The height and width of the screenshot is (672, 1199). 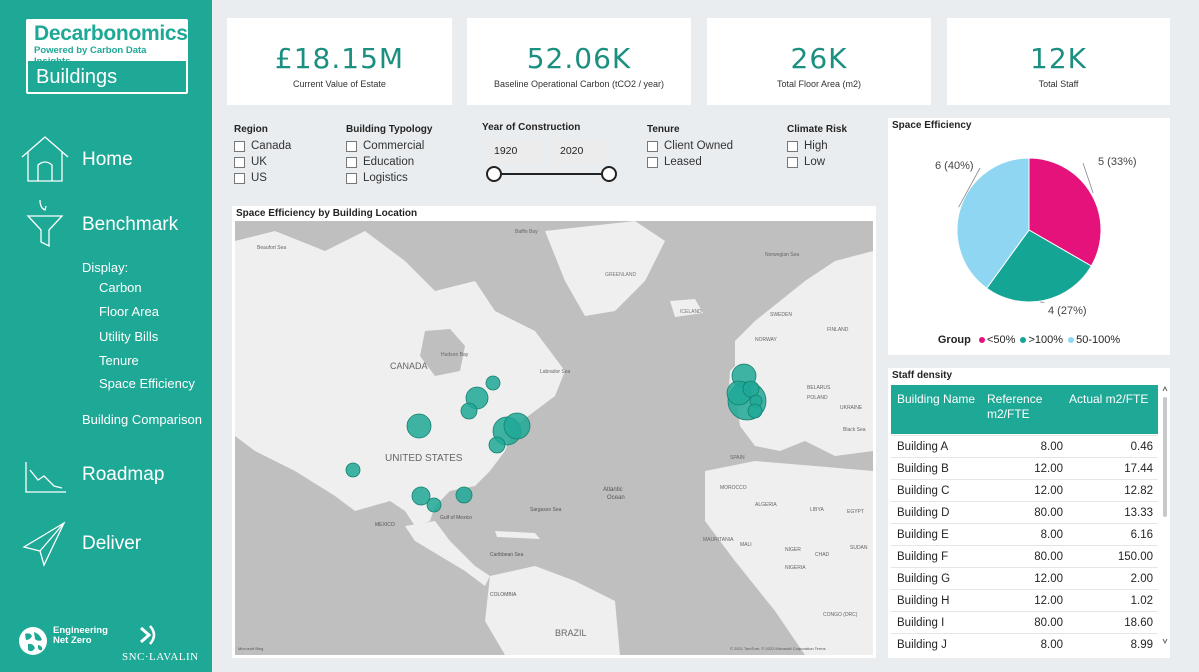 What do you see at coordinates (129, 336) in the screenshot?
I see `display-utility-bills: Utility Bills` at bounding box center [129, 336].